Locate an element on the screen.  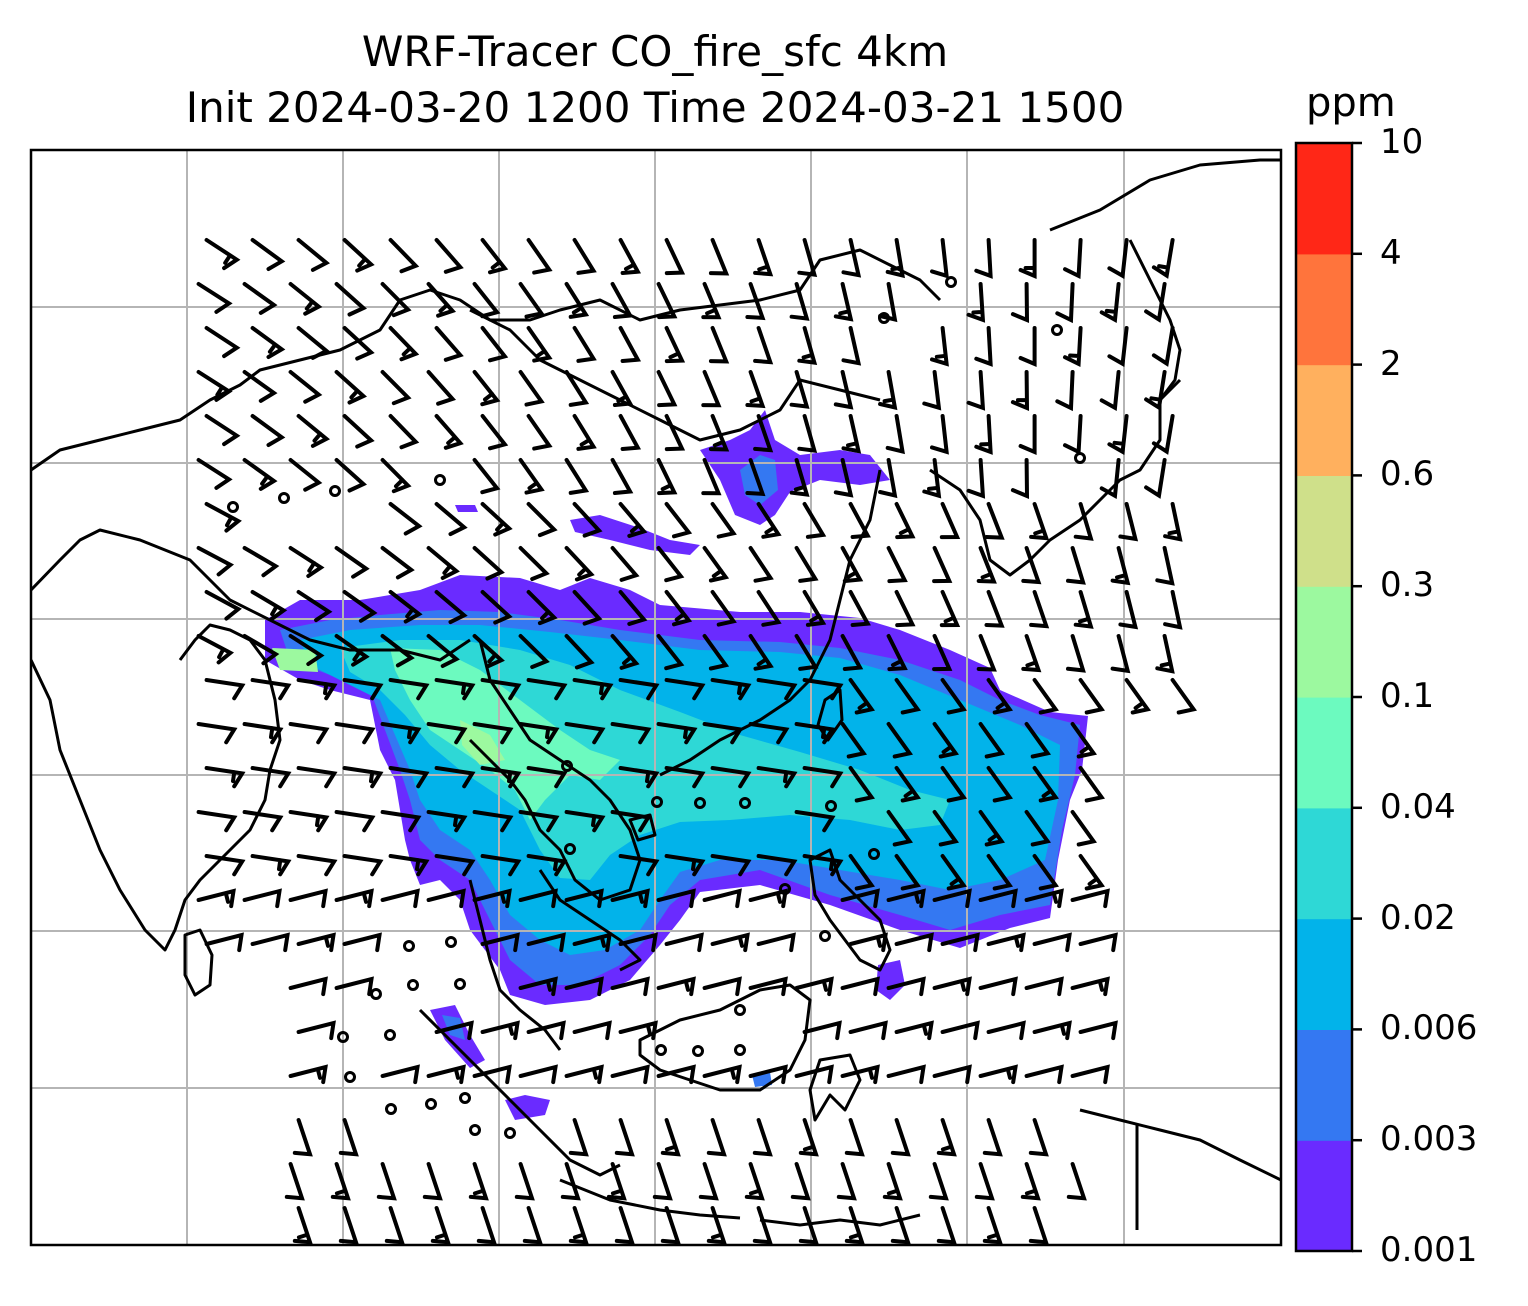
russia-coast-northeast is located at coordinates (1165, 195).